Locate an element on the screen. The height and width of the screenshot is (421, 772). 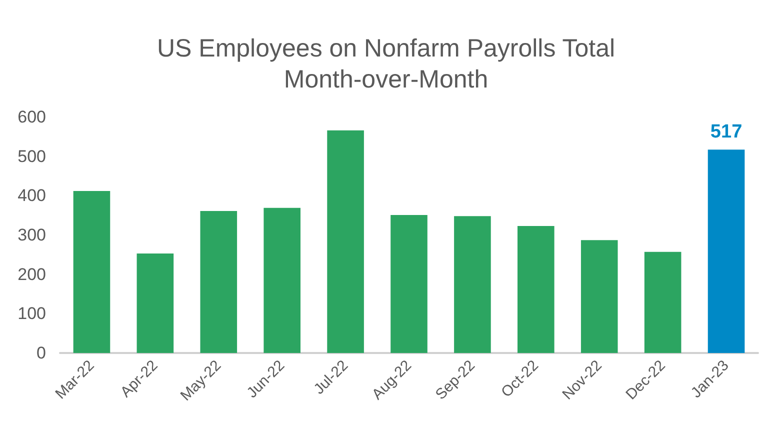
y-tick-label: 0 is located at coordinates (41, 353).